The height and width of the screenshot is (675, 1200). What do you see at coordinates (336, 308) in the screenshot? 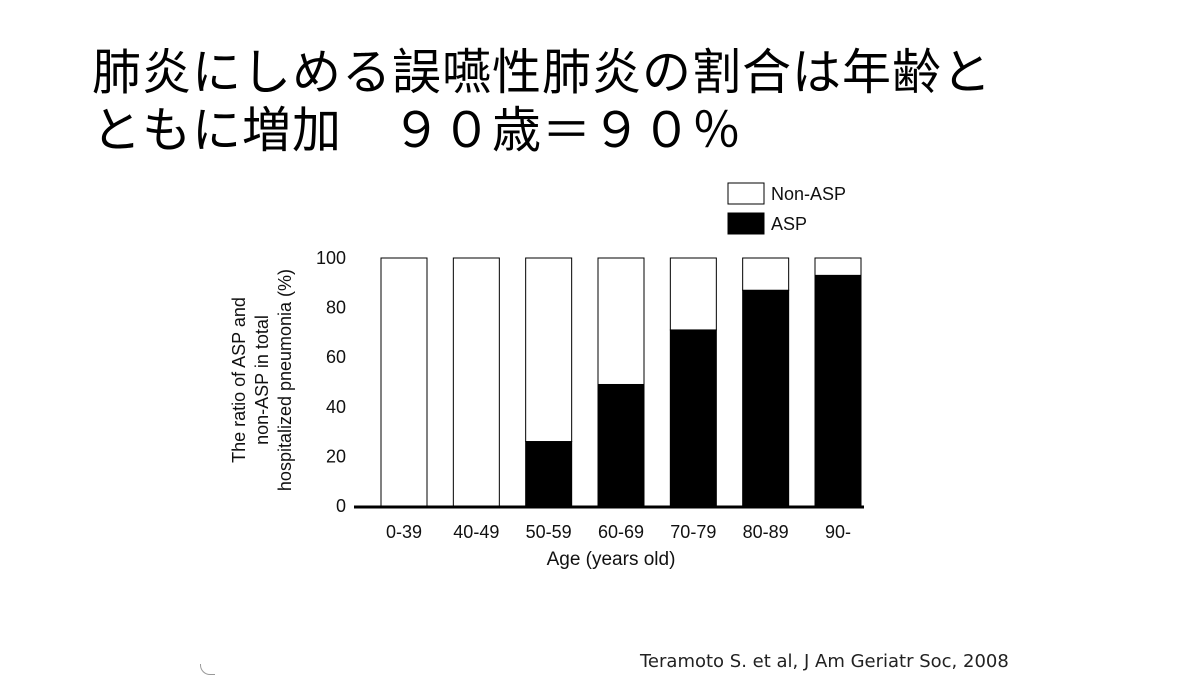
I see `y-tick-label-80: 80` at bounding box center [336, 308].